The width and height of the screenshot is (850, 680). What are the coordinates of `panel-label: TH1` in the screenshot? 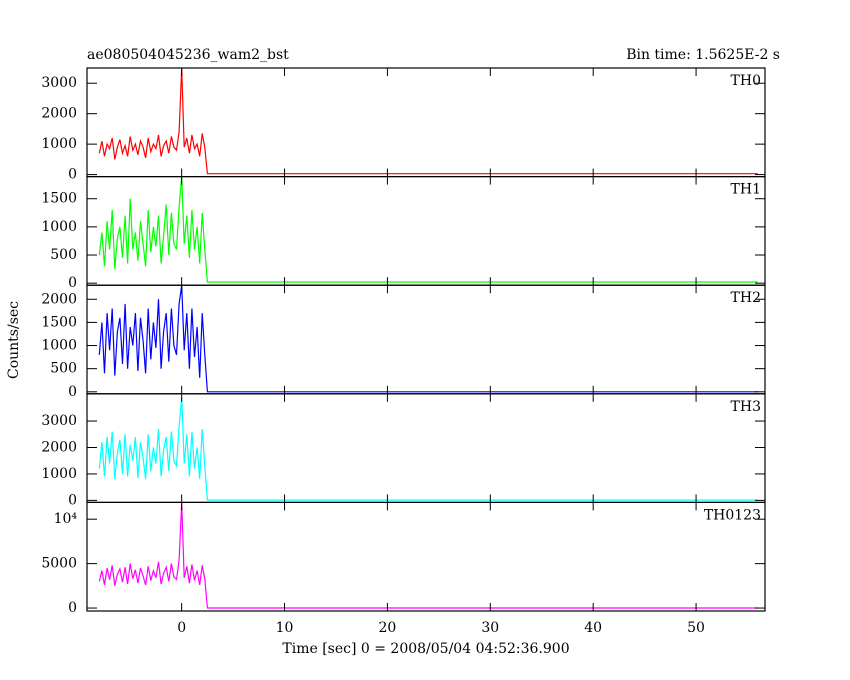 It's located at (746, 190).